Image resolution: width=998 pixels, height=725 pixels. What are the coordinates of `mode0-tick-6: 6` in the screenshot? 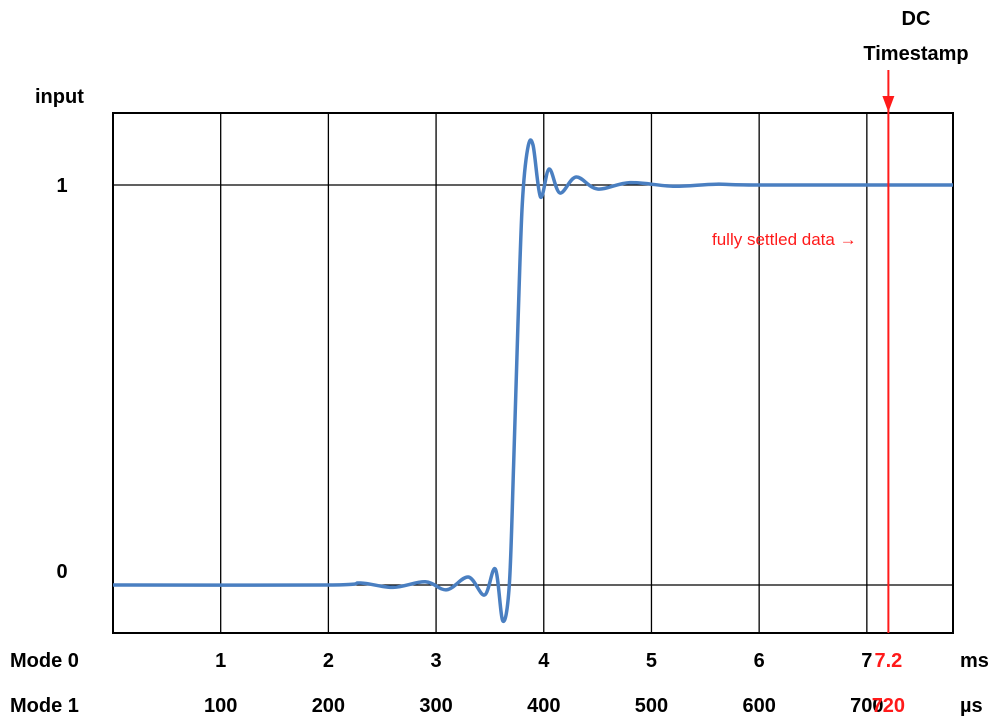 It's located at (759, 661).